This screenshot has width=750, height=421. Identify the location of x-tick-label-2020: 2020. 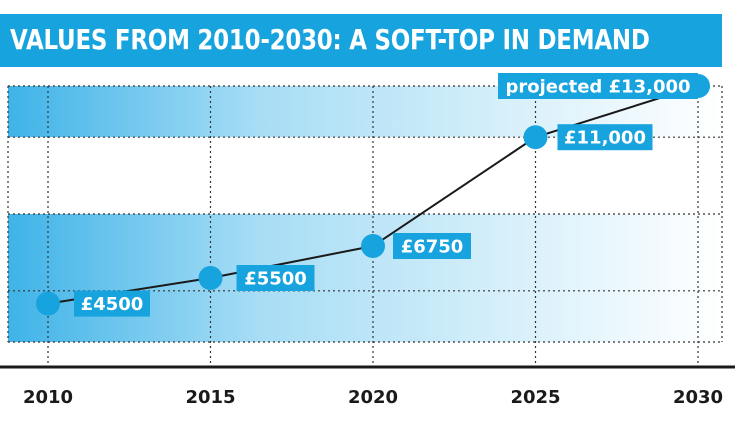
(373, 397).